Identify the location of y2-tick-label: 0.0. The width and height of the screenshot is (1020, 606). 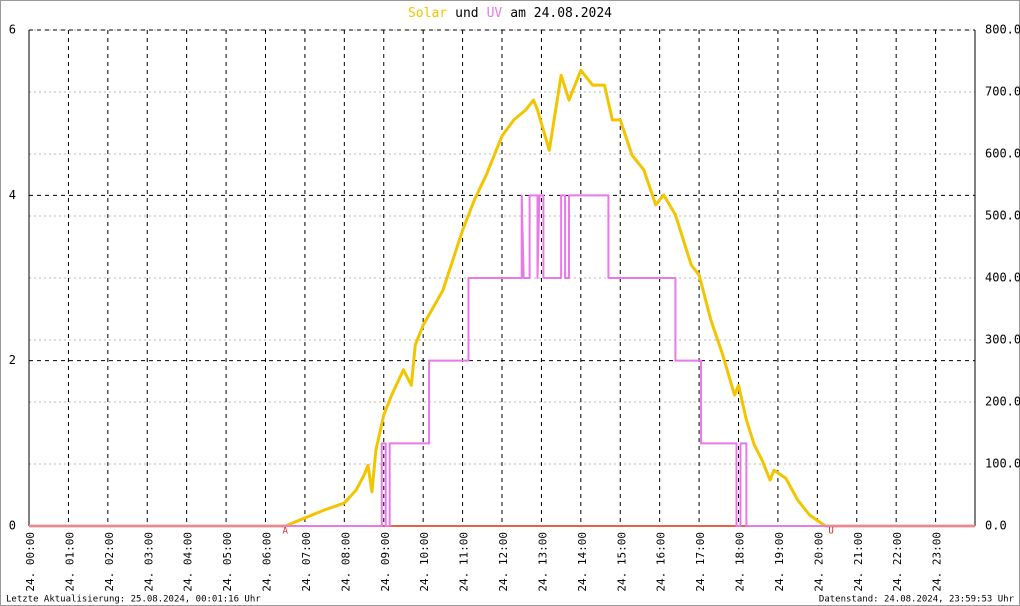
(996, 526).